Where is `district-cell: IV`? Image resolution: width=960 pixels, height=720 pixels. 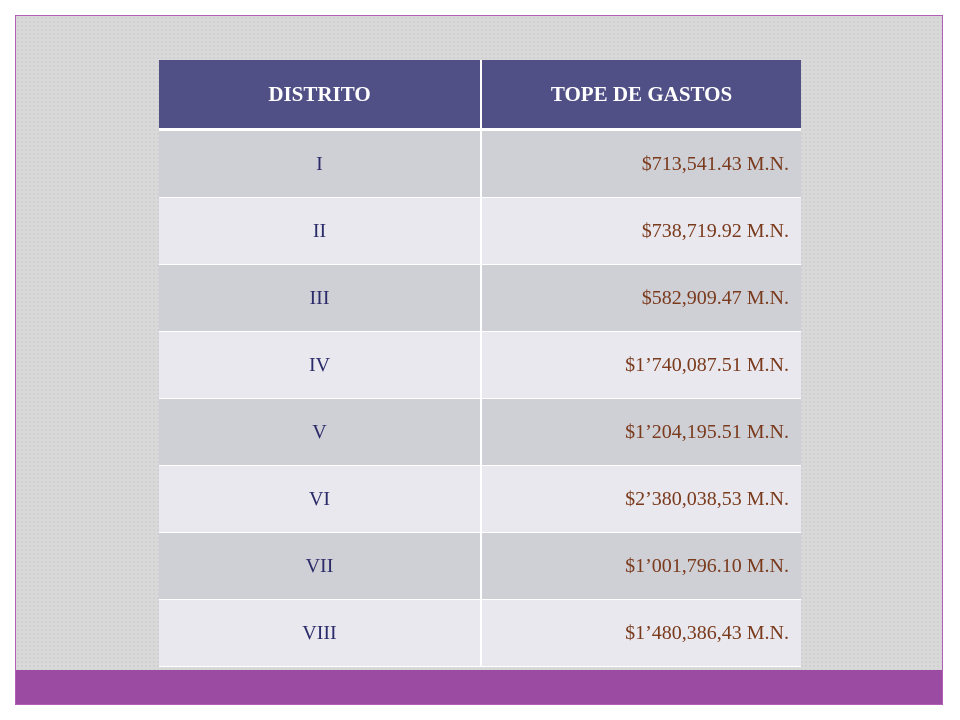
district-cell: IV is located at coordinates (320, 365).